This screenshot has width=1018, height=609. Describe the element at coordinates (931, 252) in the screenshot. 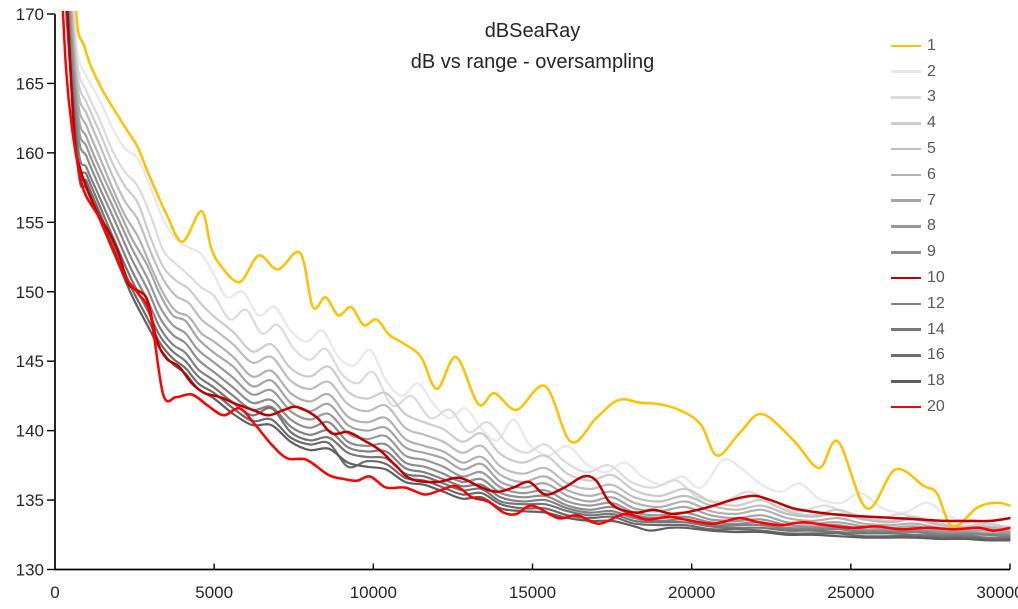

I see `legend-label: 9` at that location.